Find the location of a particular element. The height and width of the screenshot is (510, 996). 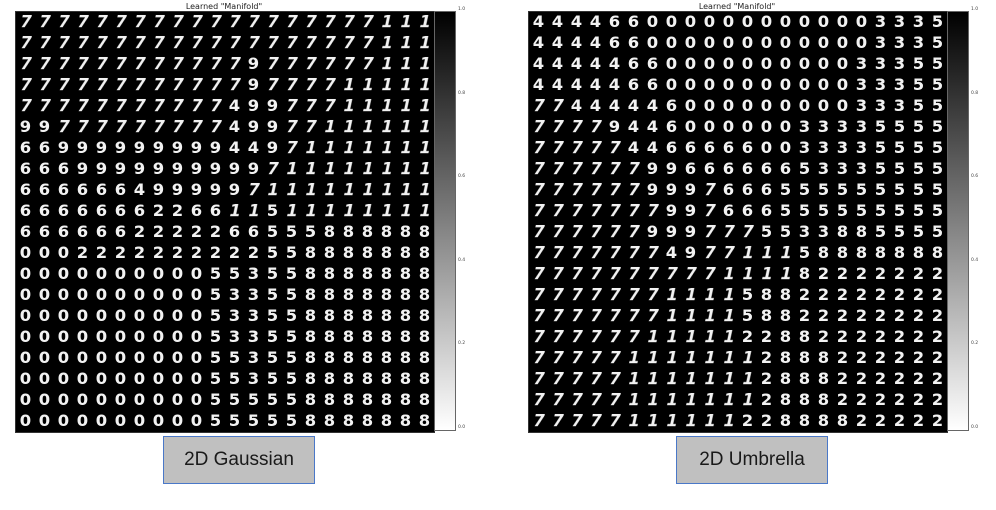

colorbar-tick: 0.4 is located at coordinates (975, 260).